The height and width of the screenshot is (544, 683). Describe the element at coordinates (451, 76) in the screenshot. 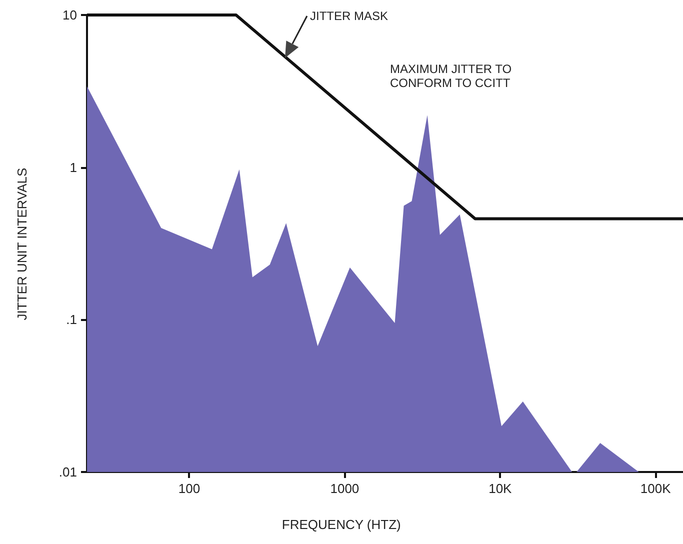

I see `annotation: MAXIMUM JITTER TO CONFORM TO CCITT` at that location.